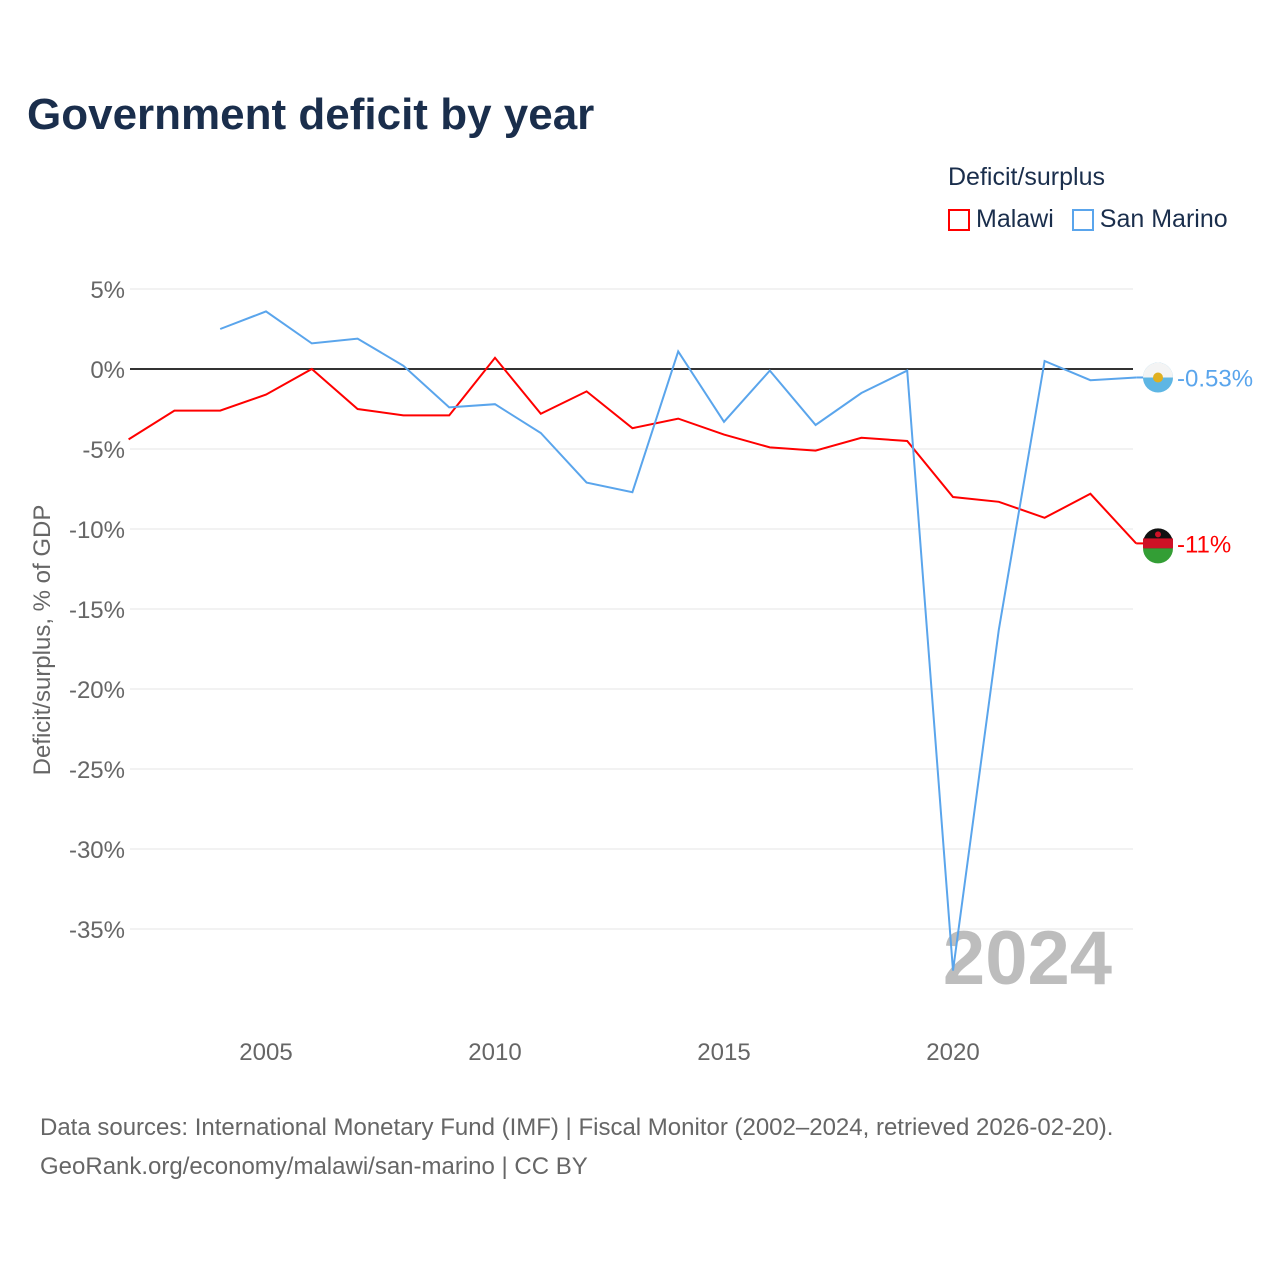 This screenshot has height=1280, width=1280. What do you see at coordinates (494, 1052) in the screenshot?
I see `x-tick-label: 2010` at bounding box center [494, 1052].